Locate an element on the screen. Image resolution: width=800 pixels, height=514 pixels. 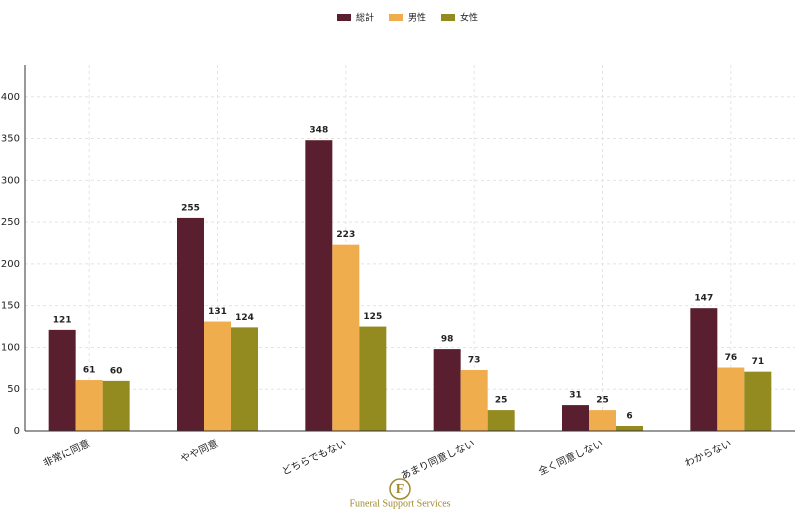
value-label: 131 is located at coordinates (217, 312).